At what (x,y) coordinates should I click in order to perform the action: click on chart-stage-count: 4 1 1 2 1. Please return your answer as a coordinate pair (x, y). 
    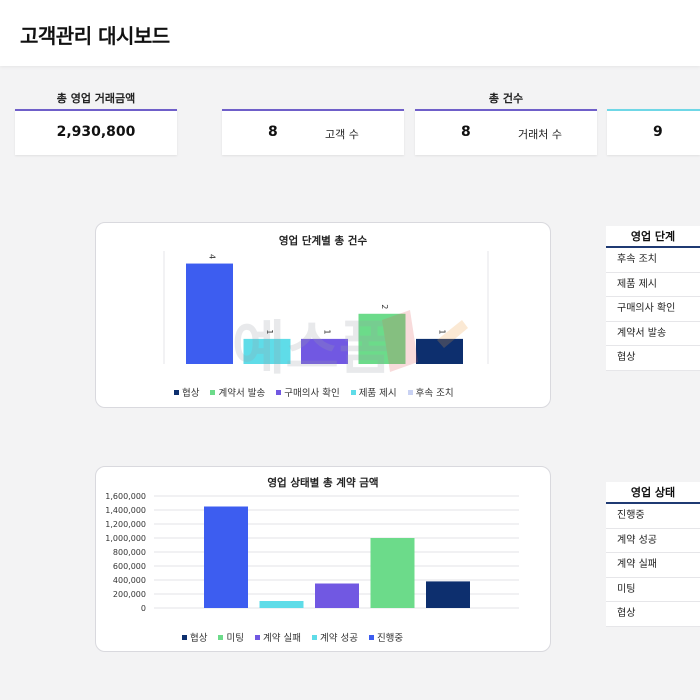
    Looking at the image, I should click on (326, 307).